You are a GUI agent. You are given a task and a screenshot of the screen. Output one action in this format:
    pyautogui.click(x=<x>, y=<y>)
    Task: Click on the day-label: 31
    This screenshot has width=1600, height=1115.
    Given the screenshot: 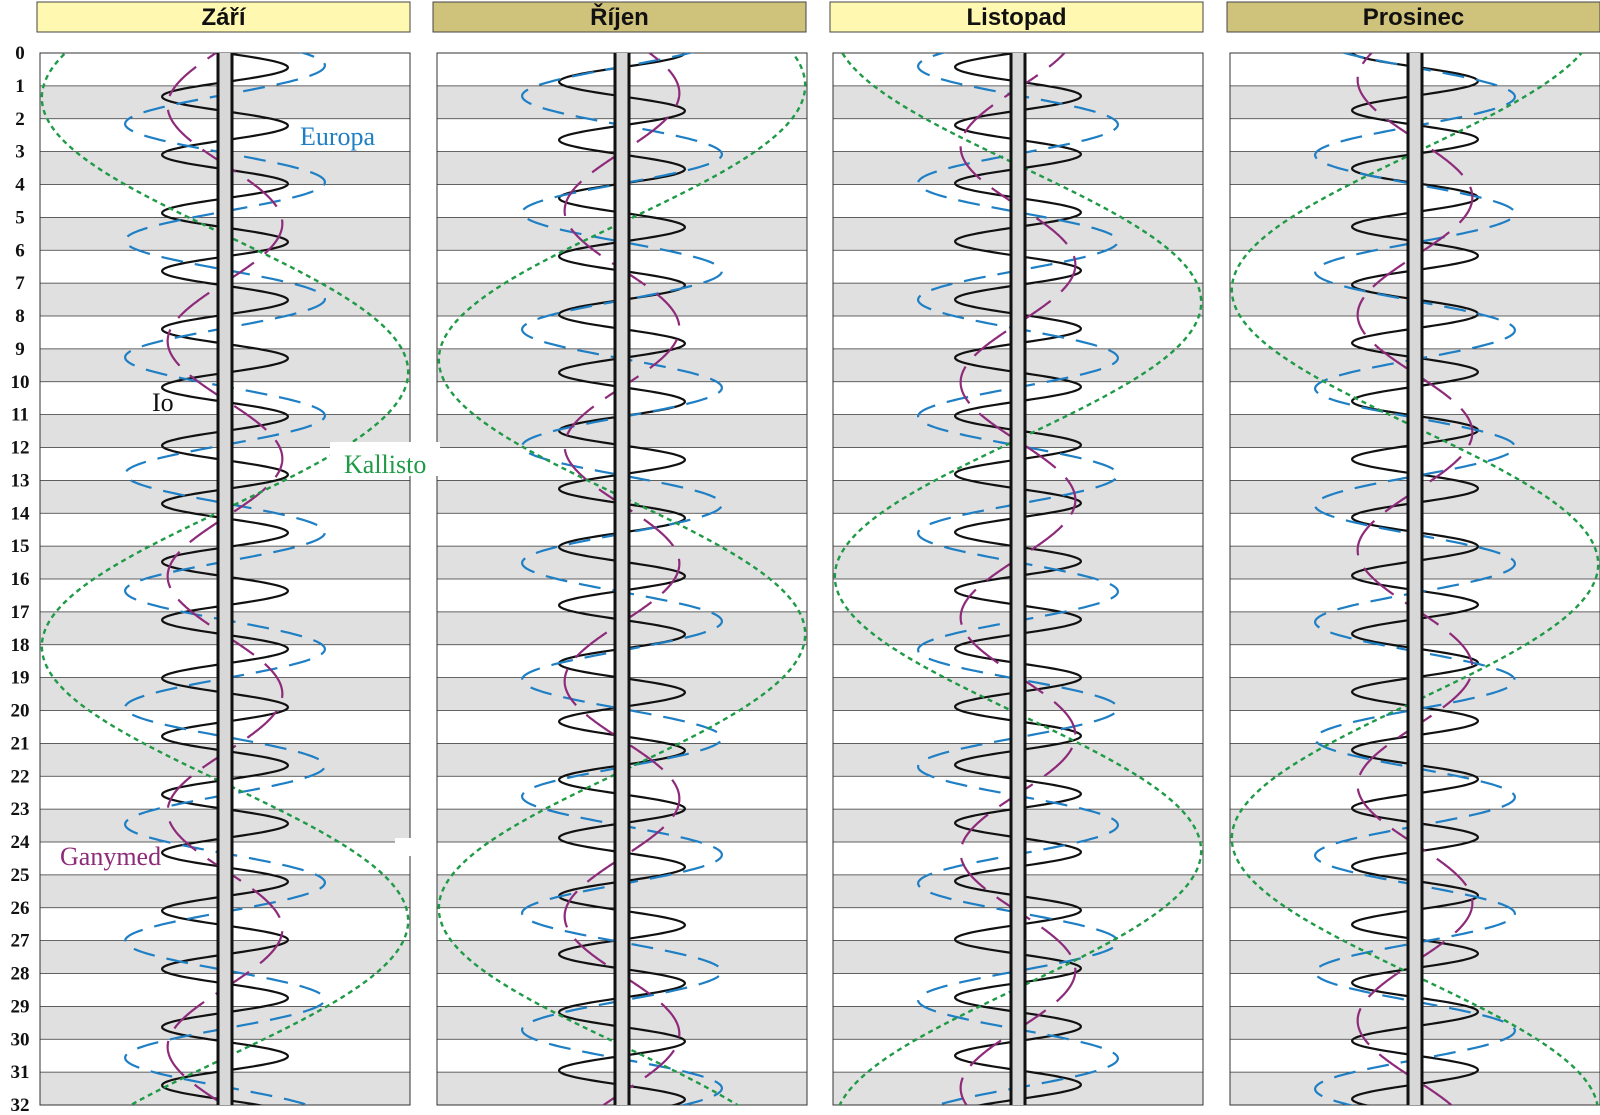 What is the action you would take?
    pyautogui.click(x=20, y=1072)
    